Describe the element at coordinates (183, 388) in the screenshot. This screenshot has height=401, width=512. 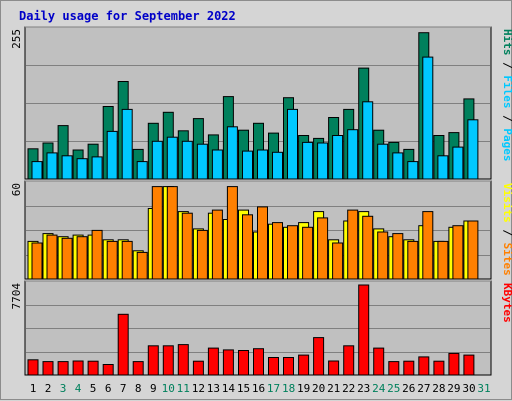
I see `x-tick-label-day-11: 11` at that location.